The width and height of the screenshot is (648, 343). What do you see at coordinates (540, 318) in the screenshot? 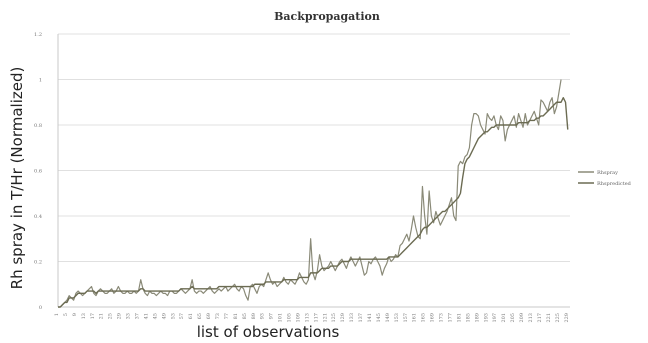
I see `x-tick-label: 217` at bounding box center [540, 318].